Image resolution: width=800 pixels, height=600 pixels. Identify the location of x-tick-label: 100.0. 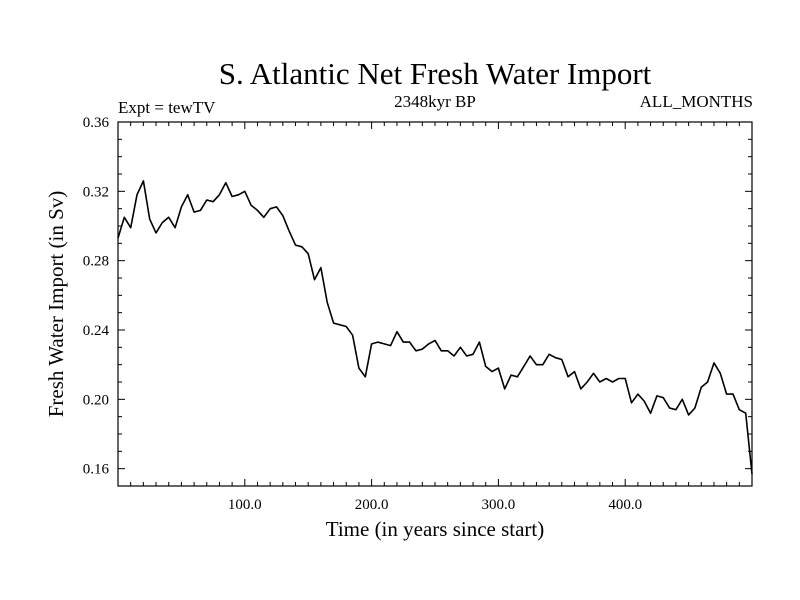
(245, 505).